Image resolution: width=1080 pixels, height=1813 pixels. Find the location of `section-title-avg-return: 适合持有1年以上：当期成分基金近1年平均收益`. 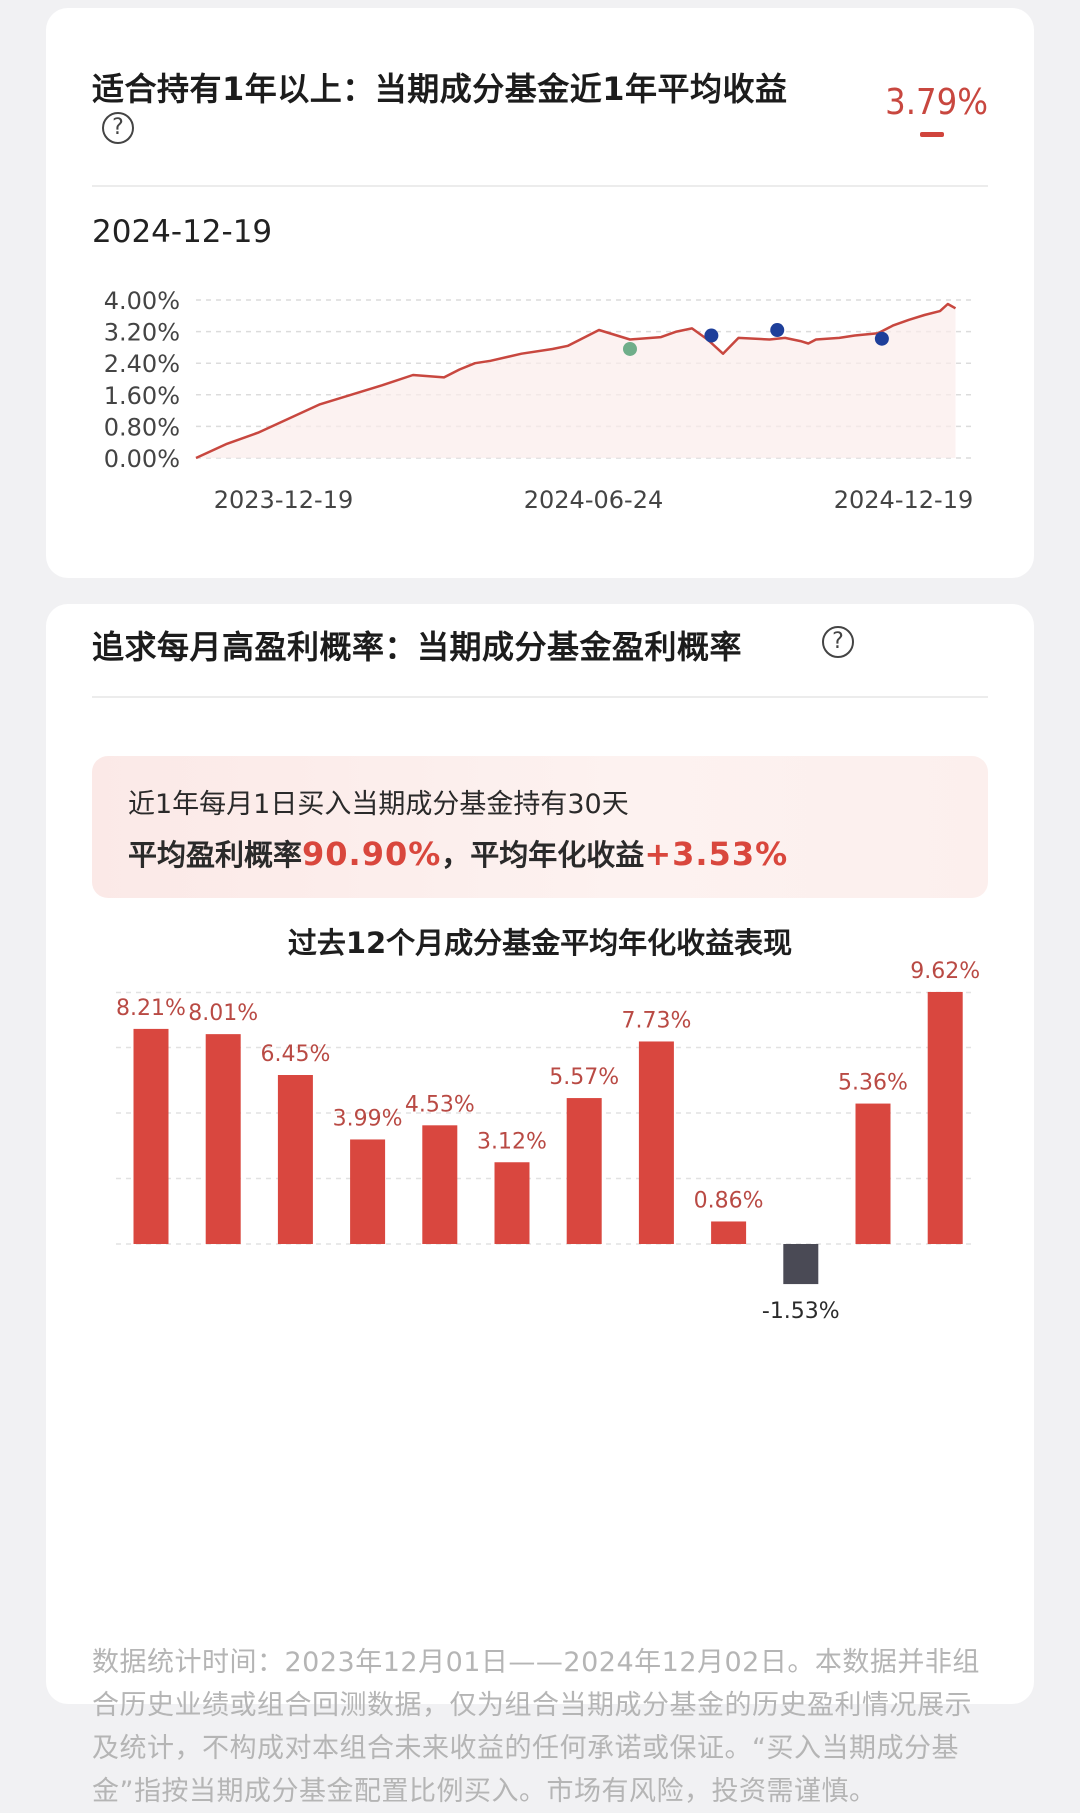

section-title-avg-return: 适合持有1年以上：当期成分基金近1年平均收益 is located at coordinates (440, 89).